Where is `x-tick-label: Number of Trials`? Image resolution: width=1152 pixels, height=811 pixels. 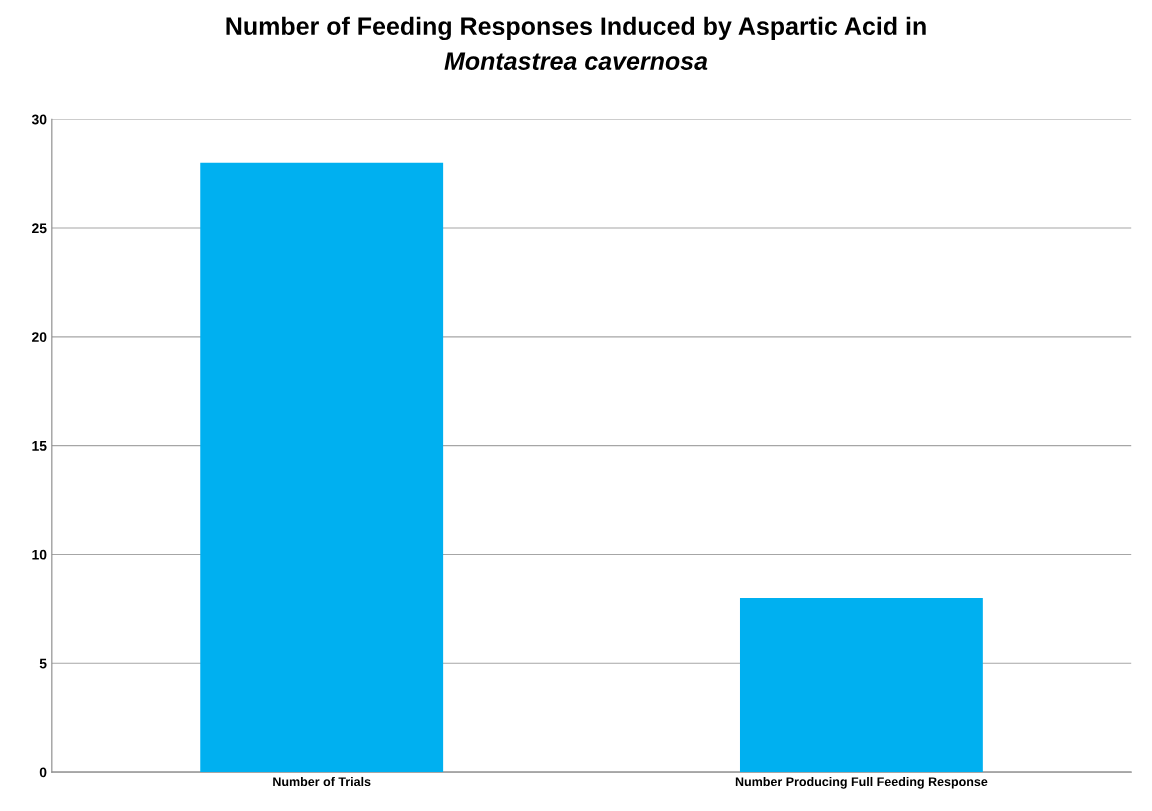 x-tick-label: Number of Trials is located at coordinates (322, 781).